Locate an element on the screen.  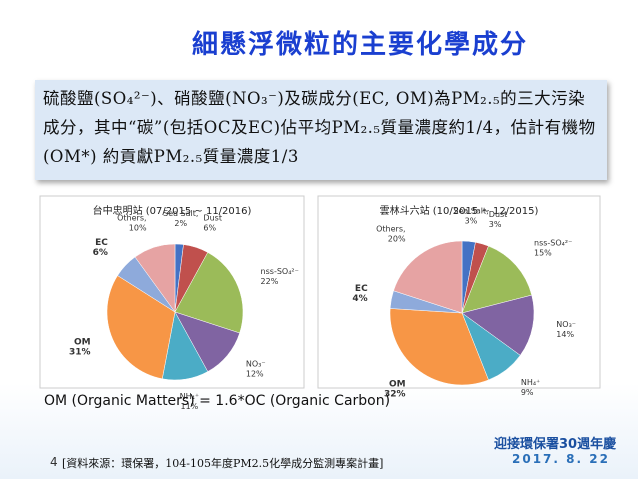
logo-text: 迎接環保署30週年慶 is located at coordinates (555, 444).